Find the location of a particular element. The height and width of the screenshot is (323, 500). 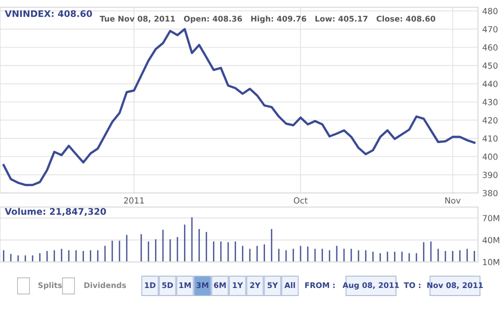

y-tick-label: 380 is located at coordinates (490, 193).